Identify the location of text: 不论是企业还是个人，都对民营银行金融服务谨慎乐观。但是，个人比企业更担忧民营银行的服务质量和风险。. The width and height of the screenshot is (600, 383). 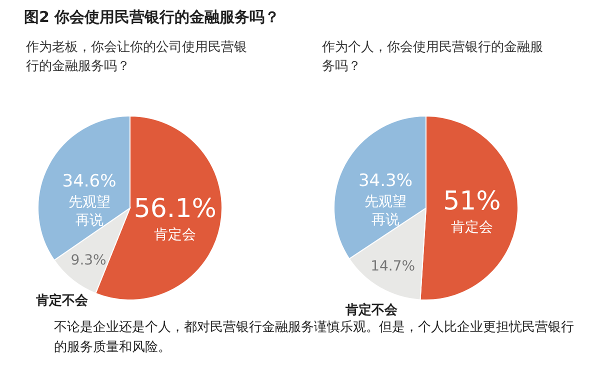
(314, 338).